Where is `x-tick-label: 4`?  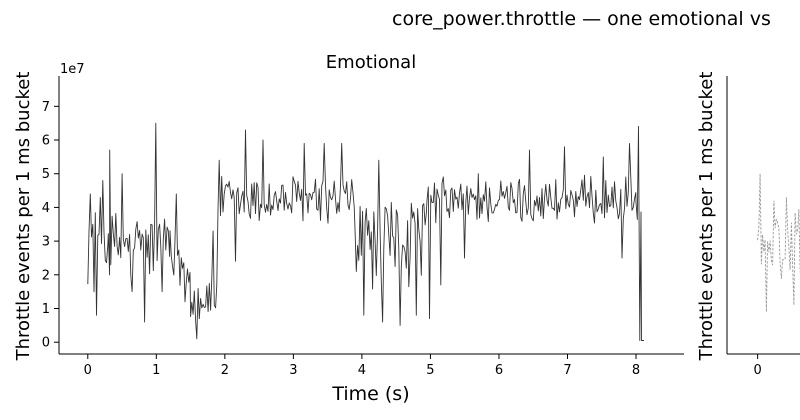 x-tick-label: 4 is located at coordinates (362, 370).